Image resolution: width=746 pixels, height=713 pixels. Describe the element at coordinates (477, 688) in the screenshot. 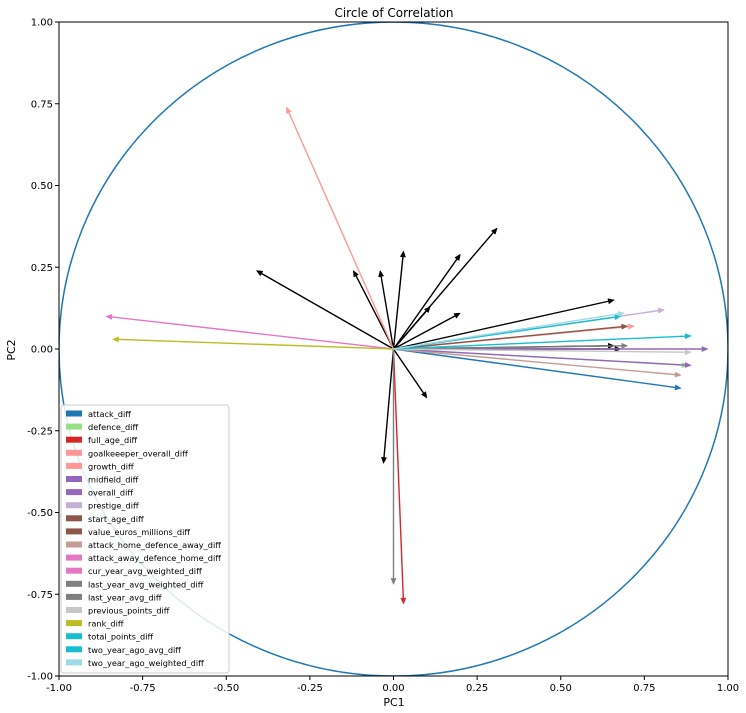

I see `x-tick-label: 0.25` at that location.